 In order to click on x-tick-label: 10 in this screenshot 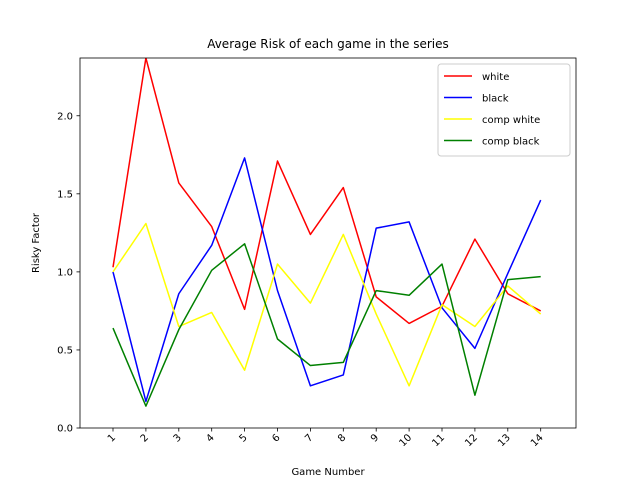, I will do `click(405, 440)`.